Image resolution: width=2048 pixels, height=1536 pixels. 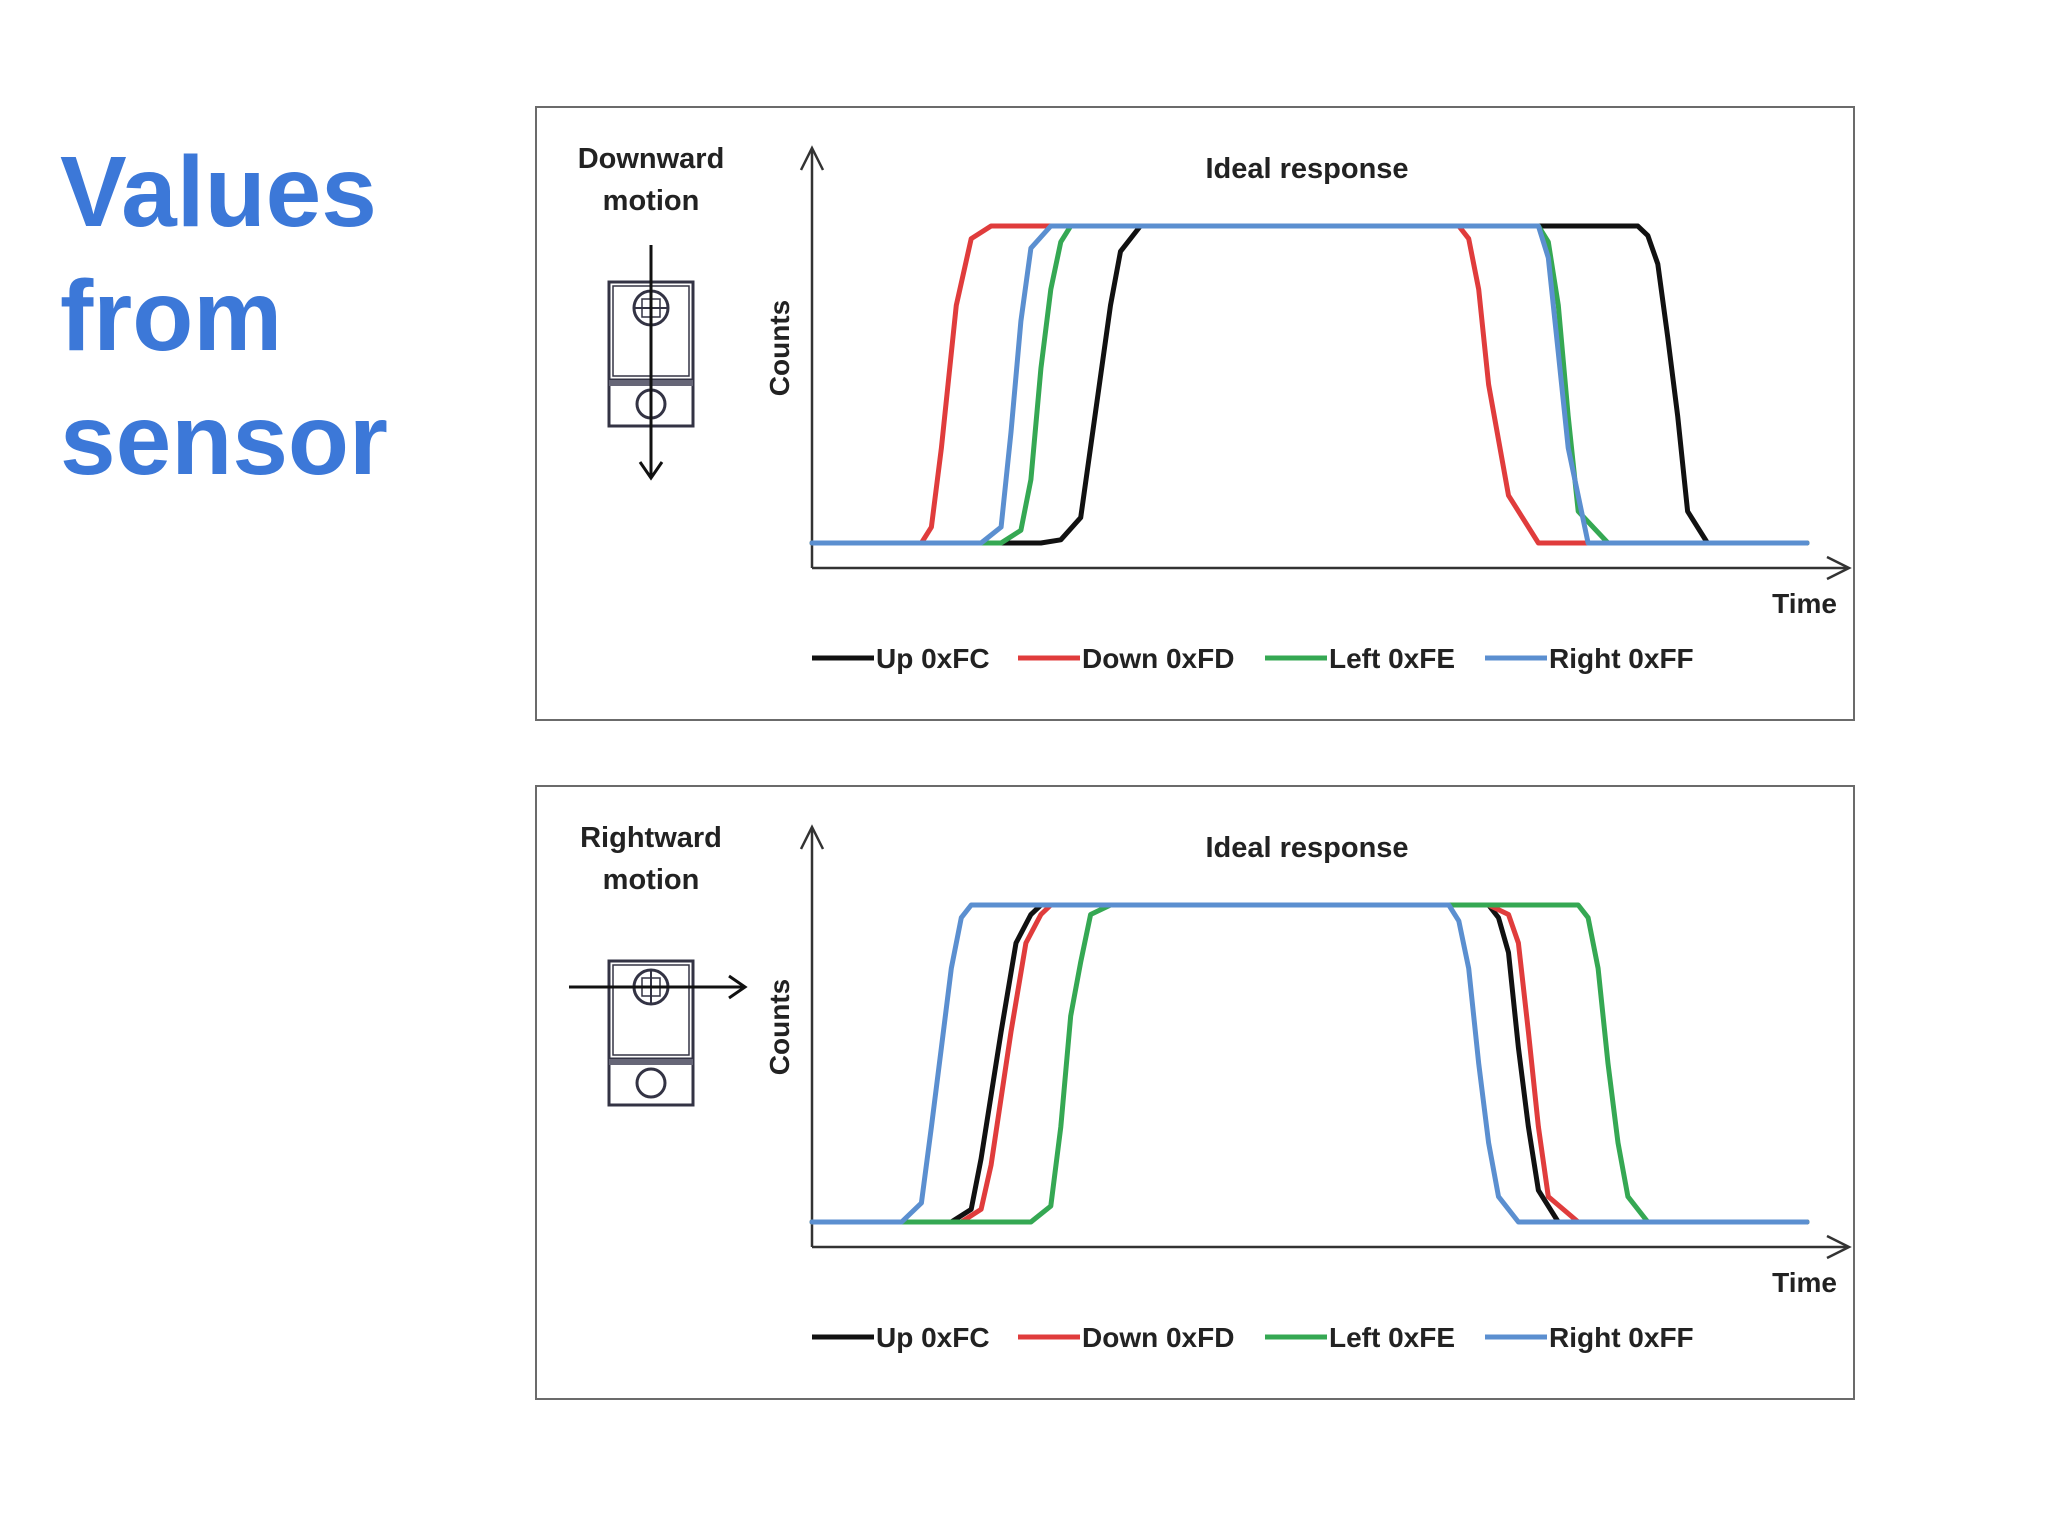 I want to click on motion-label-line-1: Rightward, so click(x=651, y=838).